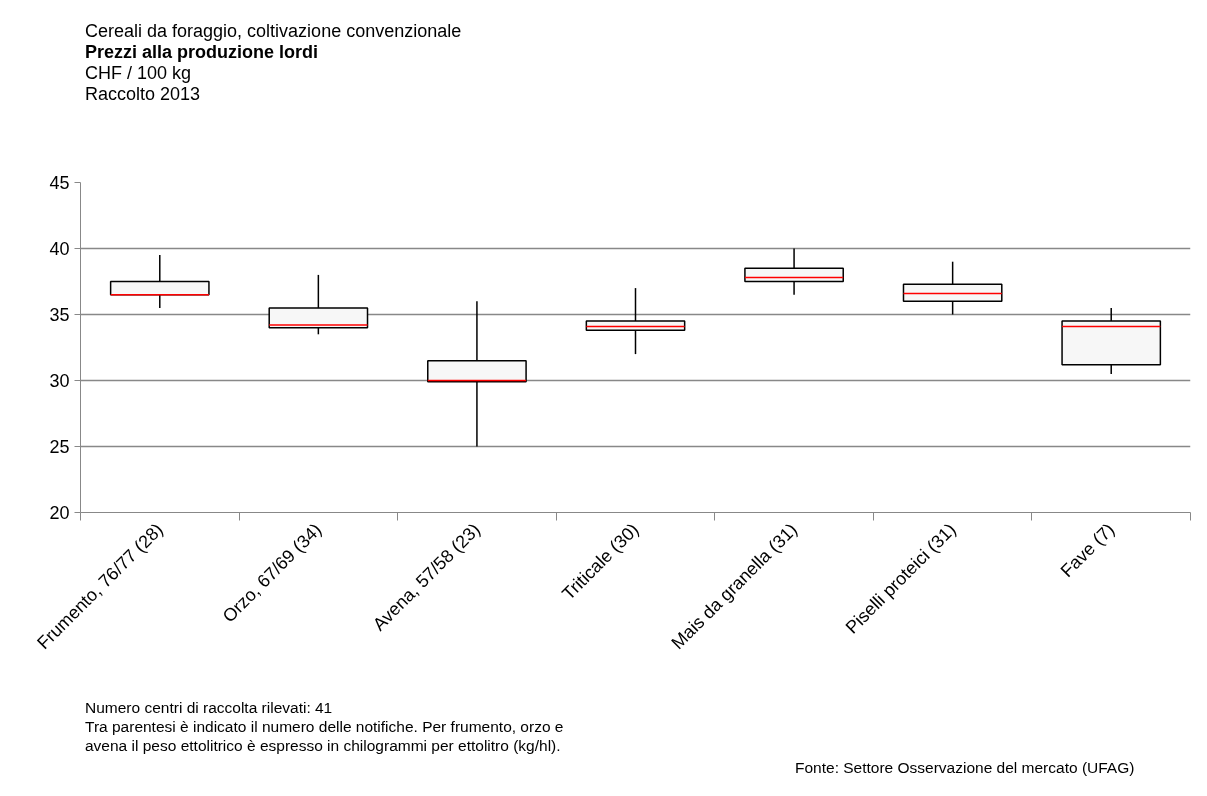 This screenshot has height=796, width=1207. What do you see at coordinates (59, 381) in the screenshot?
I see `y-tick-label: 30` at bounding box center [59, 381].